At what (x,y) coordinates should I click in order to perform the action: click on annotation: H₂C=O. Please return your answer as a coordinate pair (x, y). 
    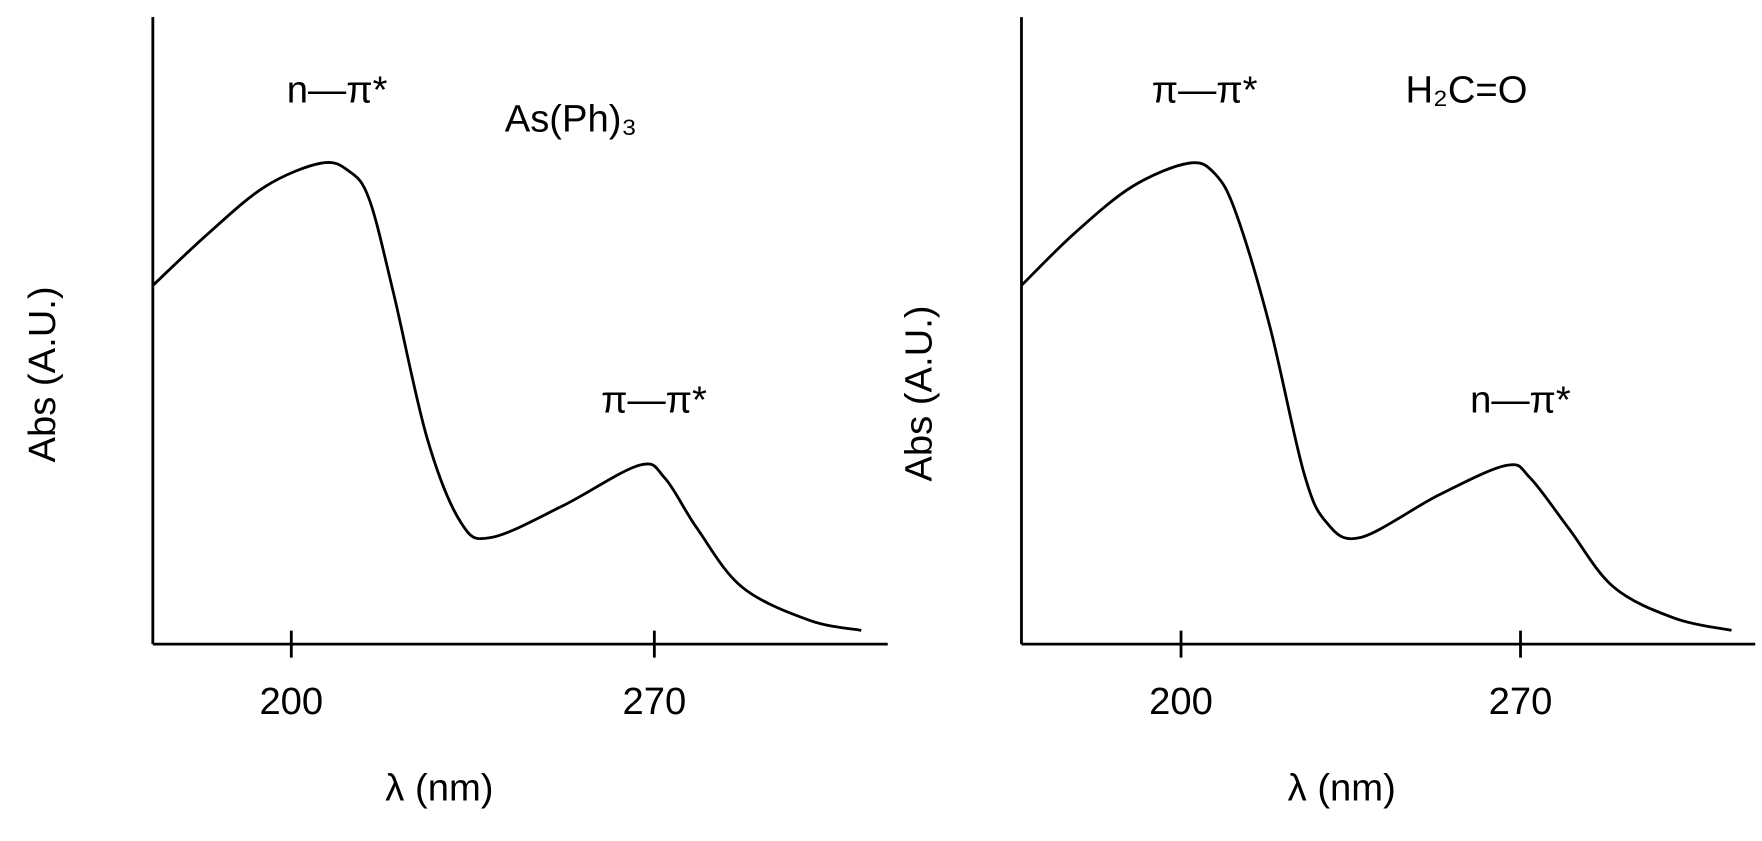
    Looking at the image, I should click on (1466, 89).